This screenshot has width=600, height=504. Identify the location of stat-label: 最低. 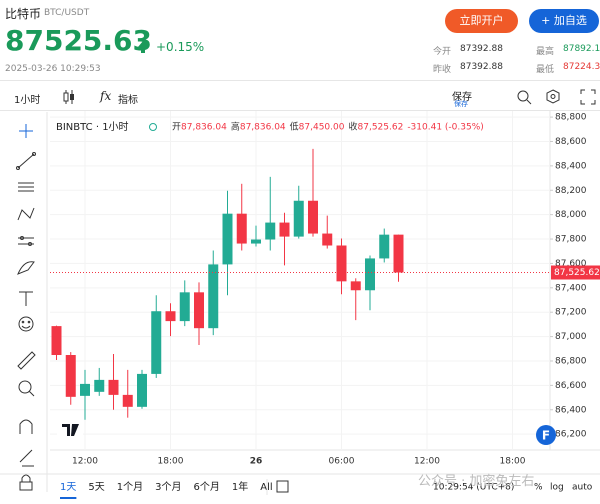
(545, 70).